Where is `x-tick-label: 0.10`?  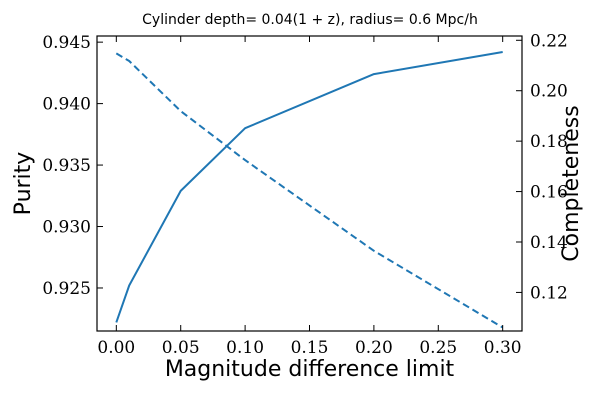 x-tick-label: 0.10 is located at coordinates (245, 348).